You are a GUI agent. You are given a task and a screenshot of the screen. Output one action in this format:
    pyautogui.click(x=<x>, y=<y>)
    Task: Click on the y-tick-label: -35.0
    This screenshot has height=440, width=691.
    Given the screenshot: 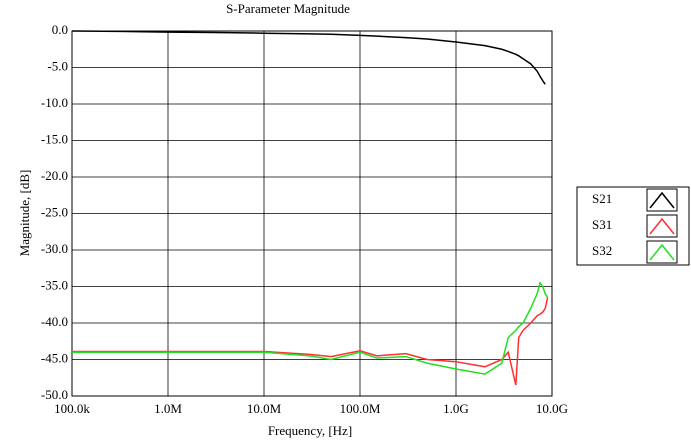 What is the action you would take?
    pyautogui.click(x=54, y=284)
    